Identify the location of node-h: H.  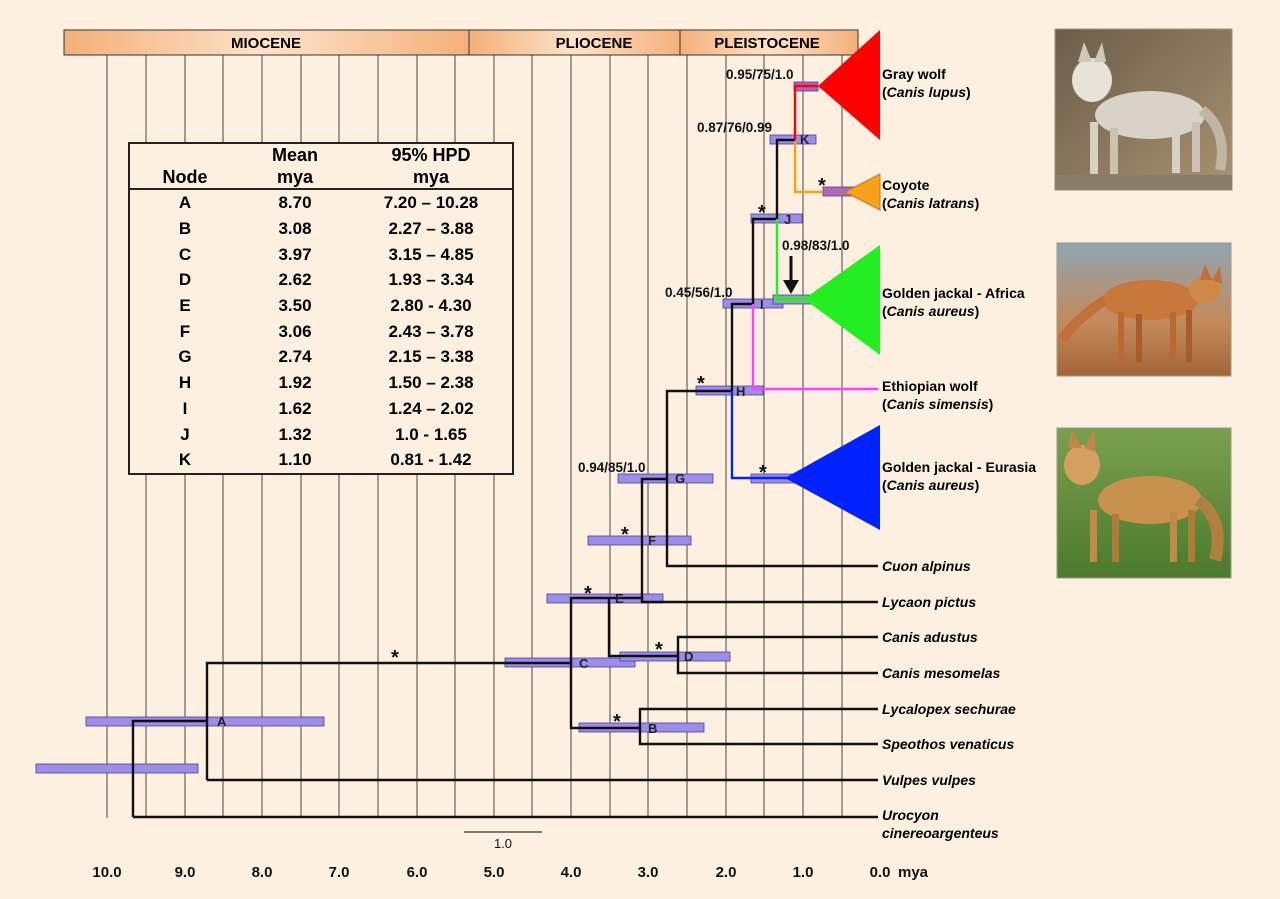
(740, 391).